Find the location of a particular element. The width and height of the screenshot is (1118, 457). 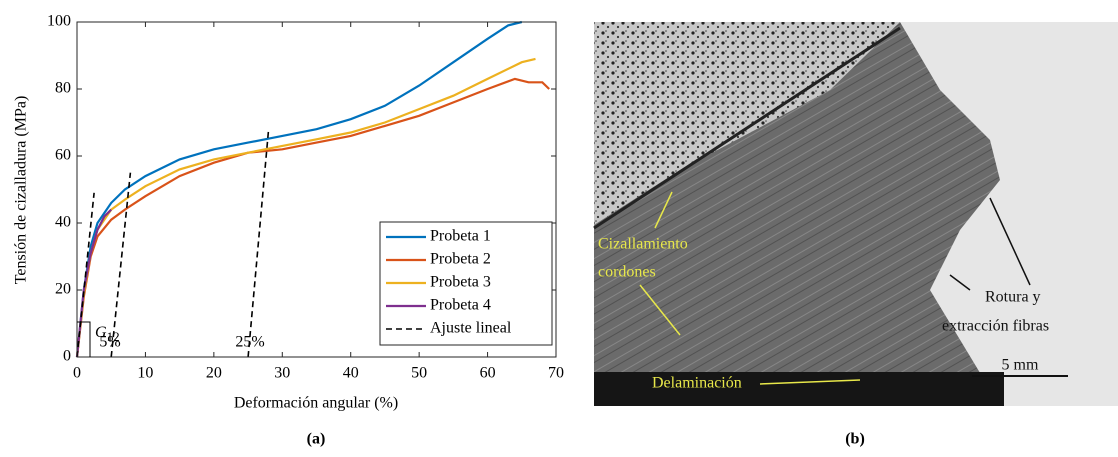

legend-label: Ajuste lineal is located at coordinates (471, 328).